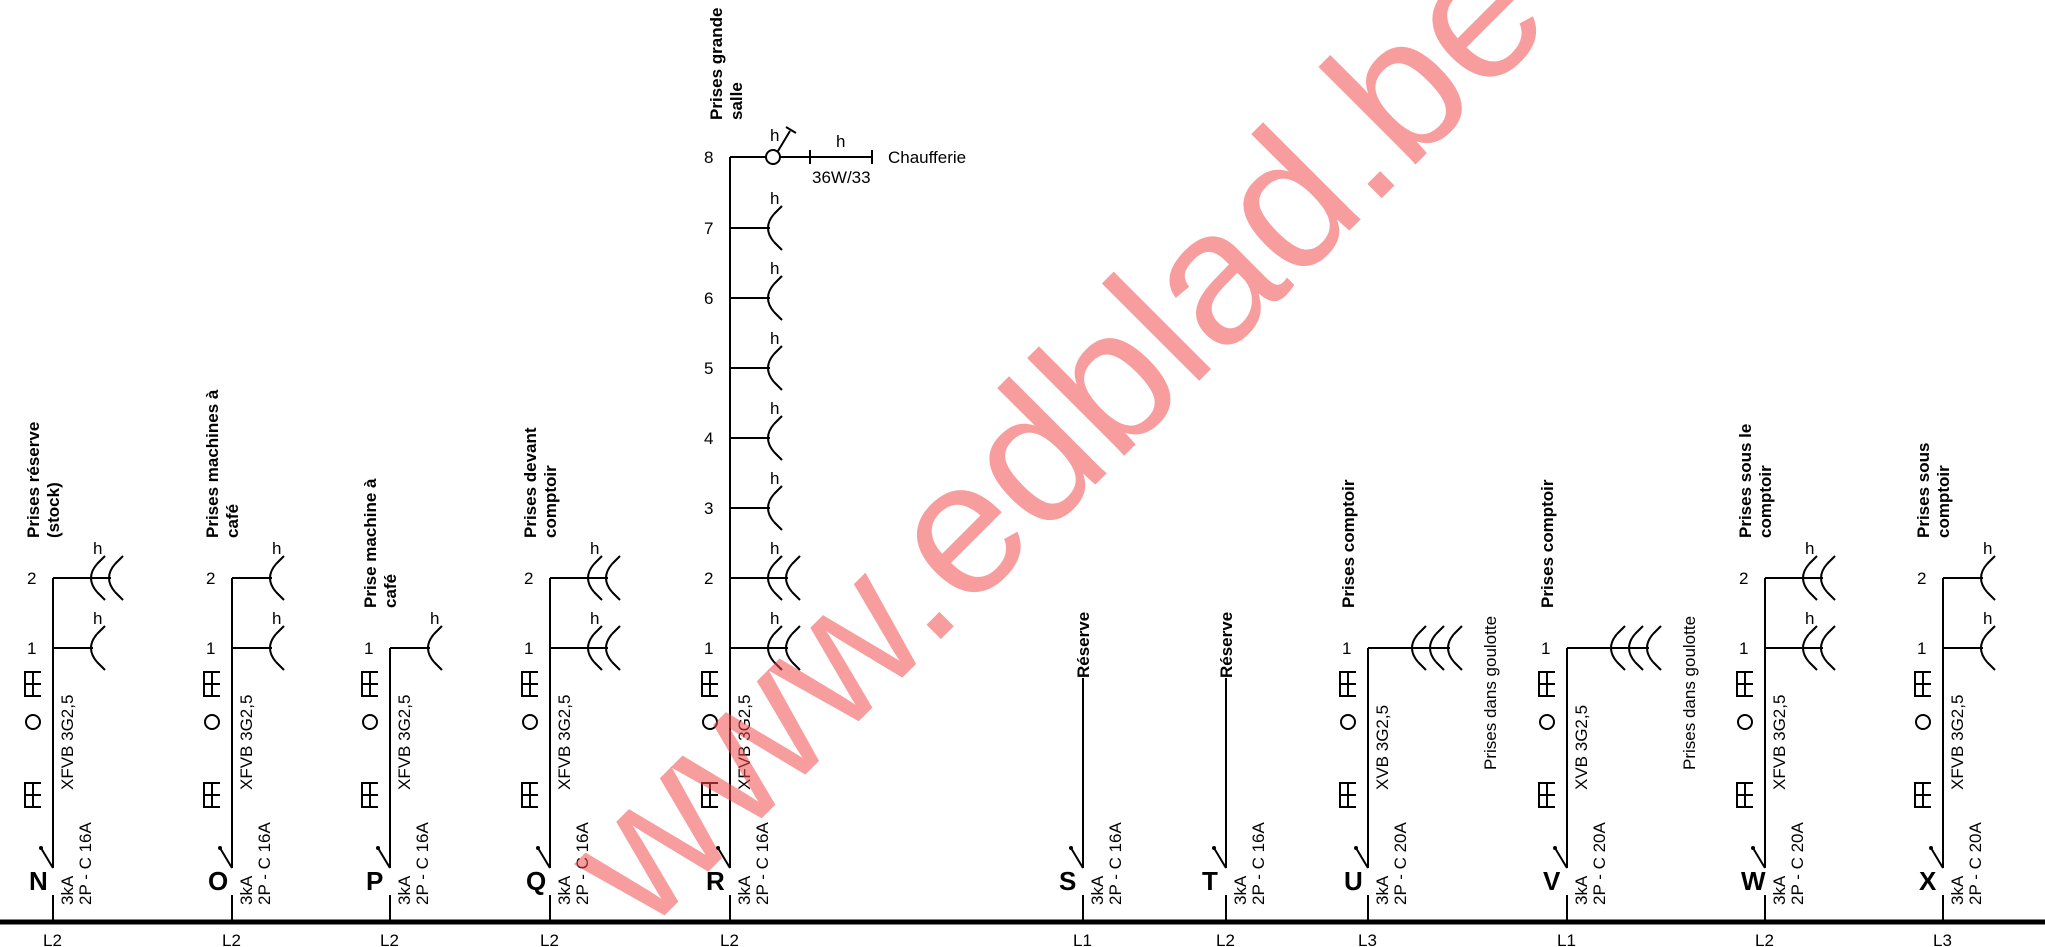 Image resolution: width=2045 pixels, height=947 pixels. What do you see at coordinates (1928, 881) in the screenshot?
I see `circuit-letter: X` at bounding box center [1928, 881].